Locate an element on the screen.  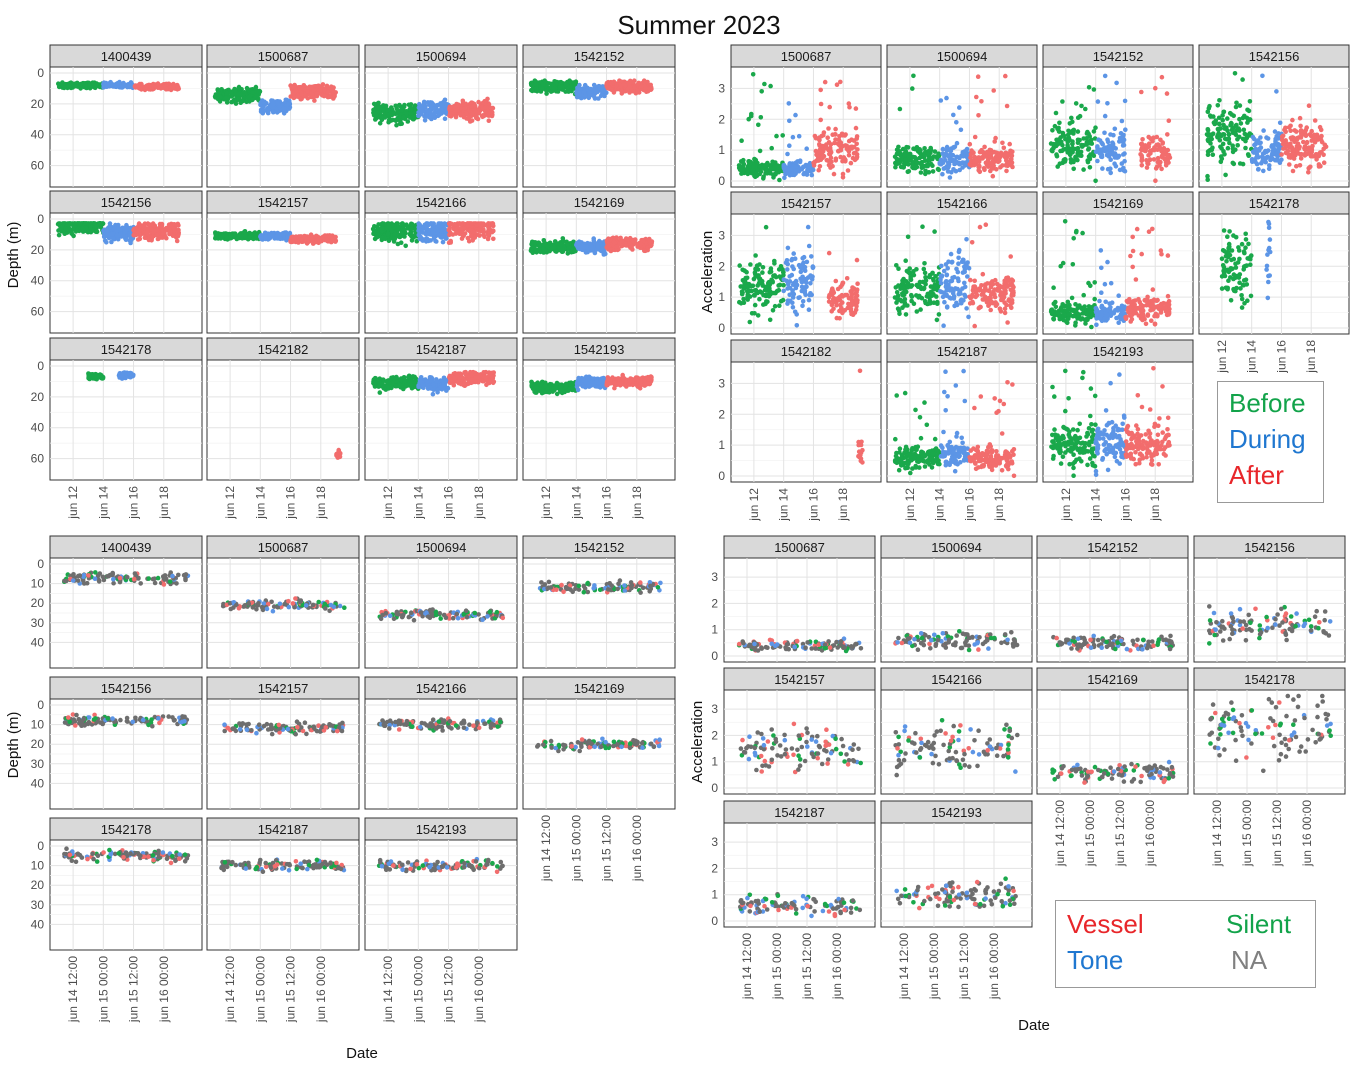
panel-label: 1542152 is located at coordinates (599, 56).